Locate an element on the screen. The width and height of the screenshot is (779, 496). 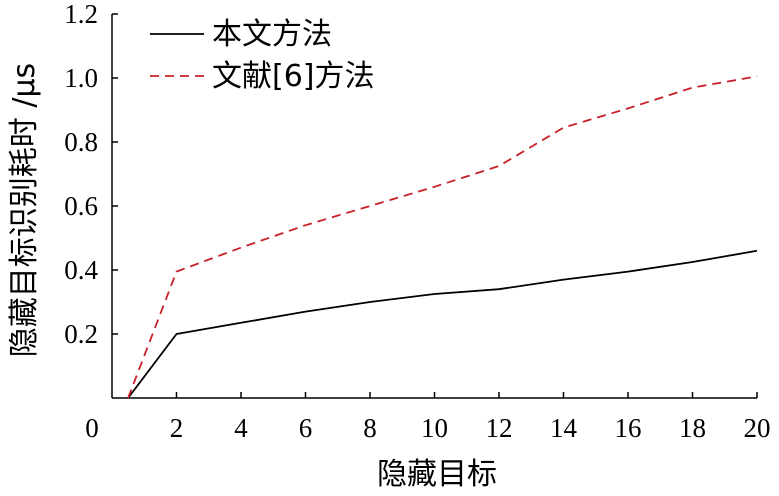
x-tick-label: 20 is located at coordinates (757, 428).